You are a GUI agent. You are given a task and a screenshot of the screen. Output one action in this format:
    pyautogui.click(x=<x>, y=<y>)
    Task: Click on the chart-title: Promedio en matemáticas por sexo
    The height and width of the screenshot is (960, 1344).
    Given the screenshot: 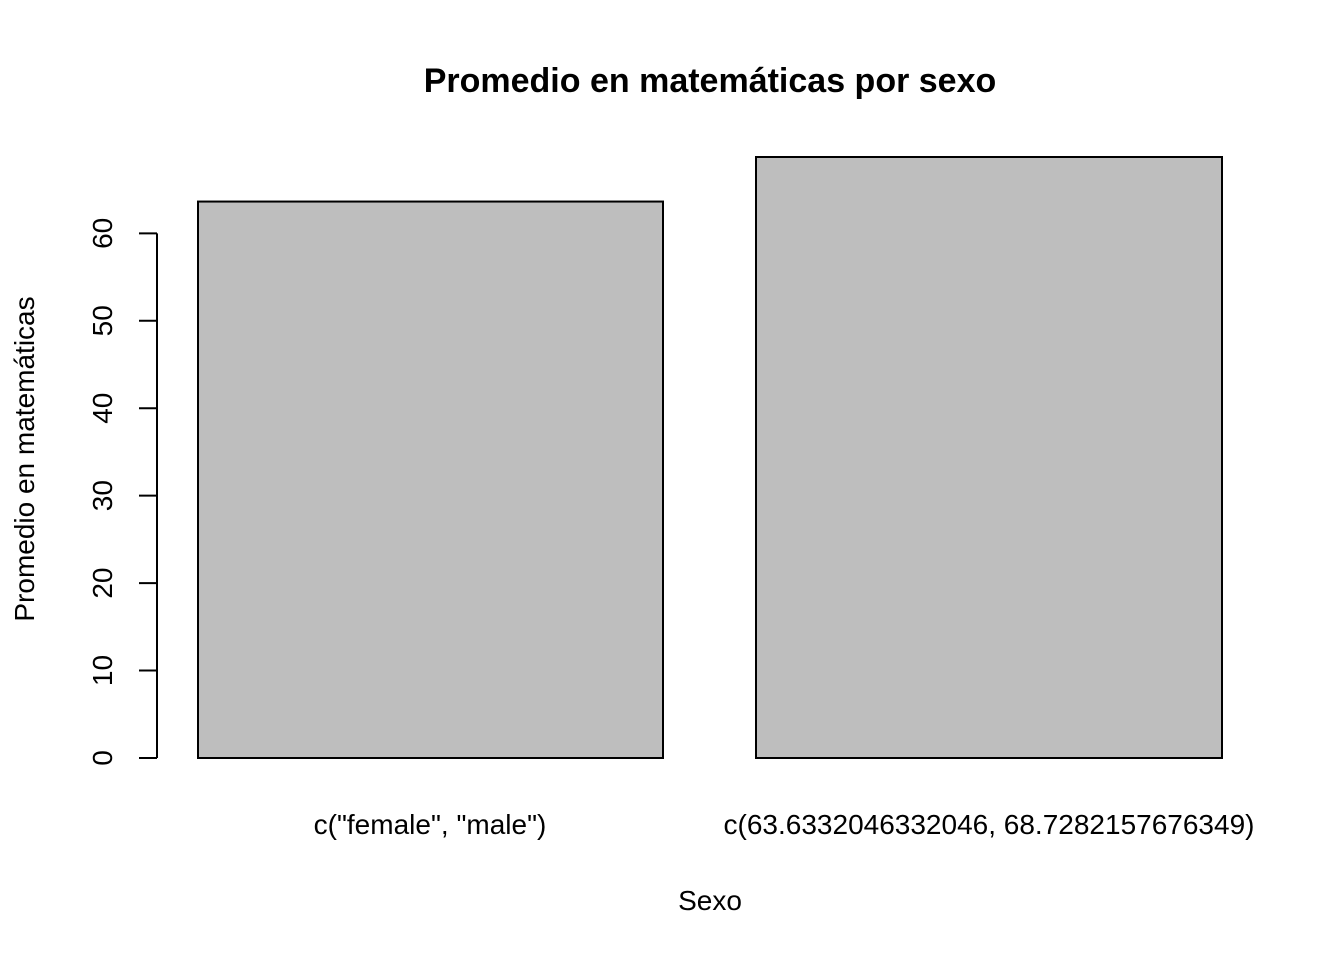 What is the action you would take?
    pyautogui.click(x=710, y=81)
    